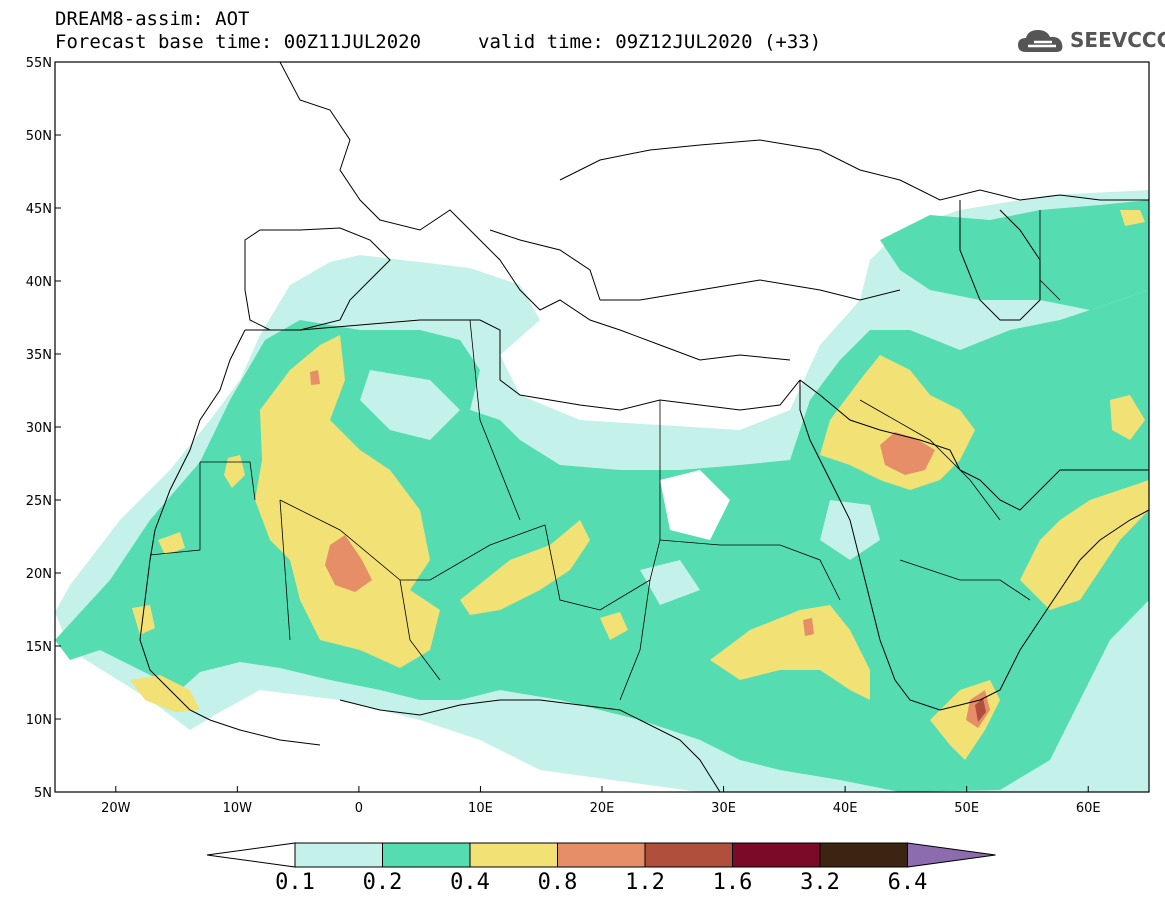  Describe the element at coordinates (39, 63) in the screenshot. I see `lat-tick-label: 55N` at that location.